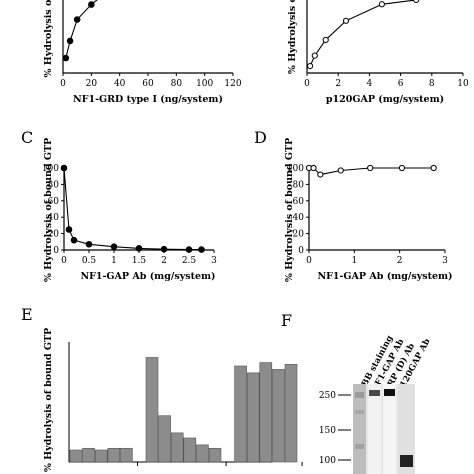  Describe the element at coordinates (27, 137) in the screenshot. I see `panel-label: C` at that location.